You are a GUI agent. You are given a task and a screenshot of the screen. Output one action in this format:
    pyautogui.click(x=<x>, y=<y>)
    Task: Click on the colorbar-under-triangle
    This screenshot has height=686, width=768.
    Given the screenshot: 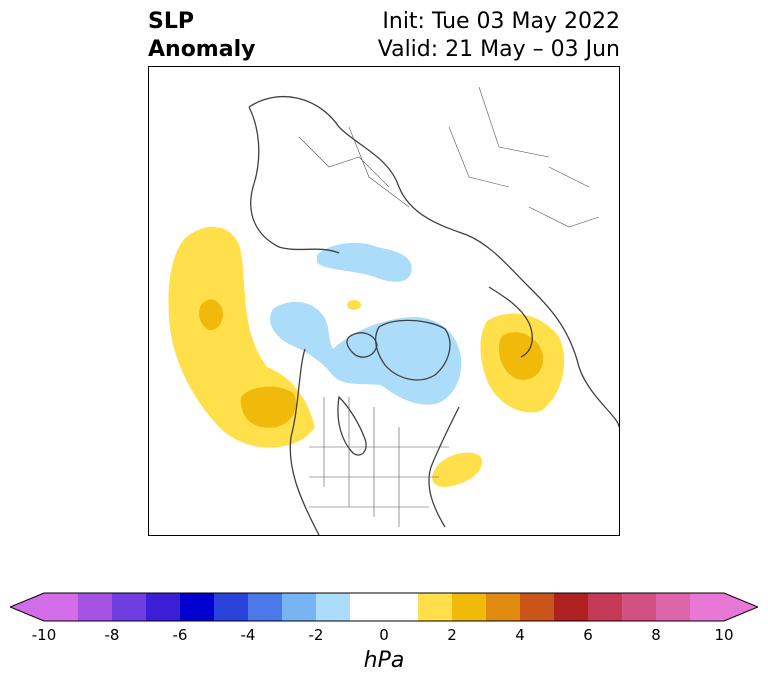 What is the action you would take?
    pyautogui.click(x=27, y=607)
    